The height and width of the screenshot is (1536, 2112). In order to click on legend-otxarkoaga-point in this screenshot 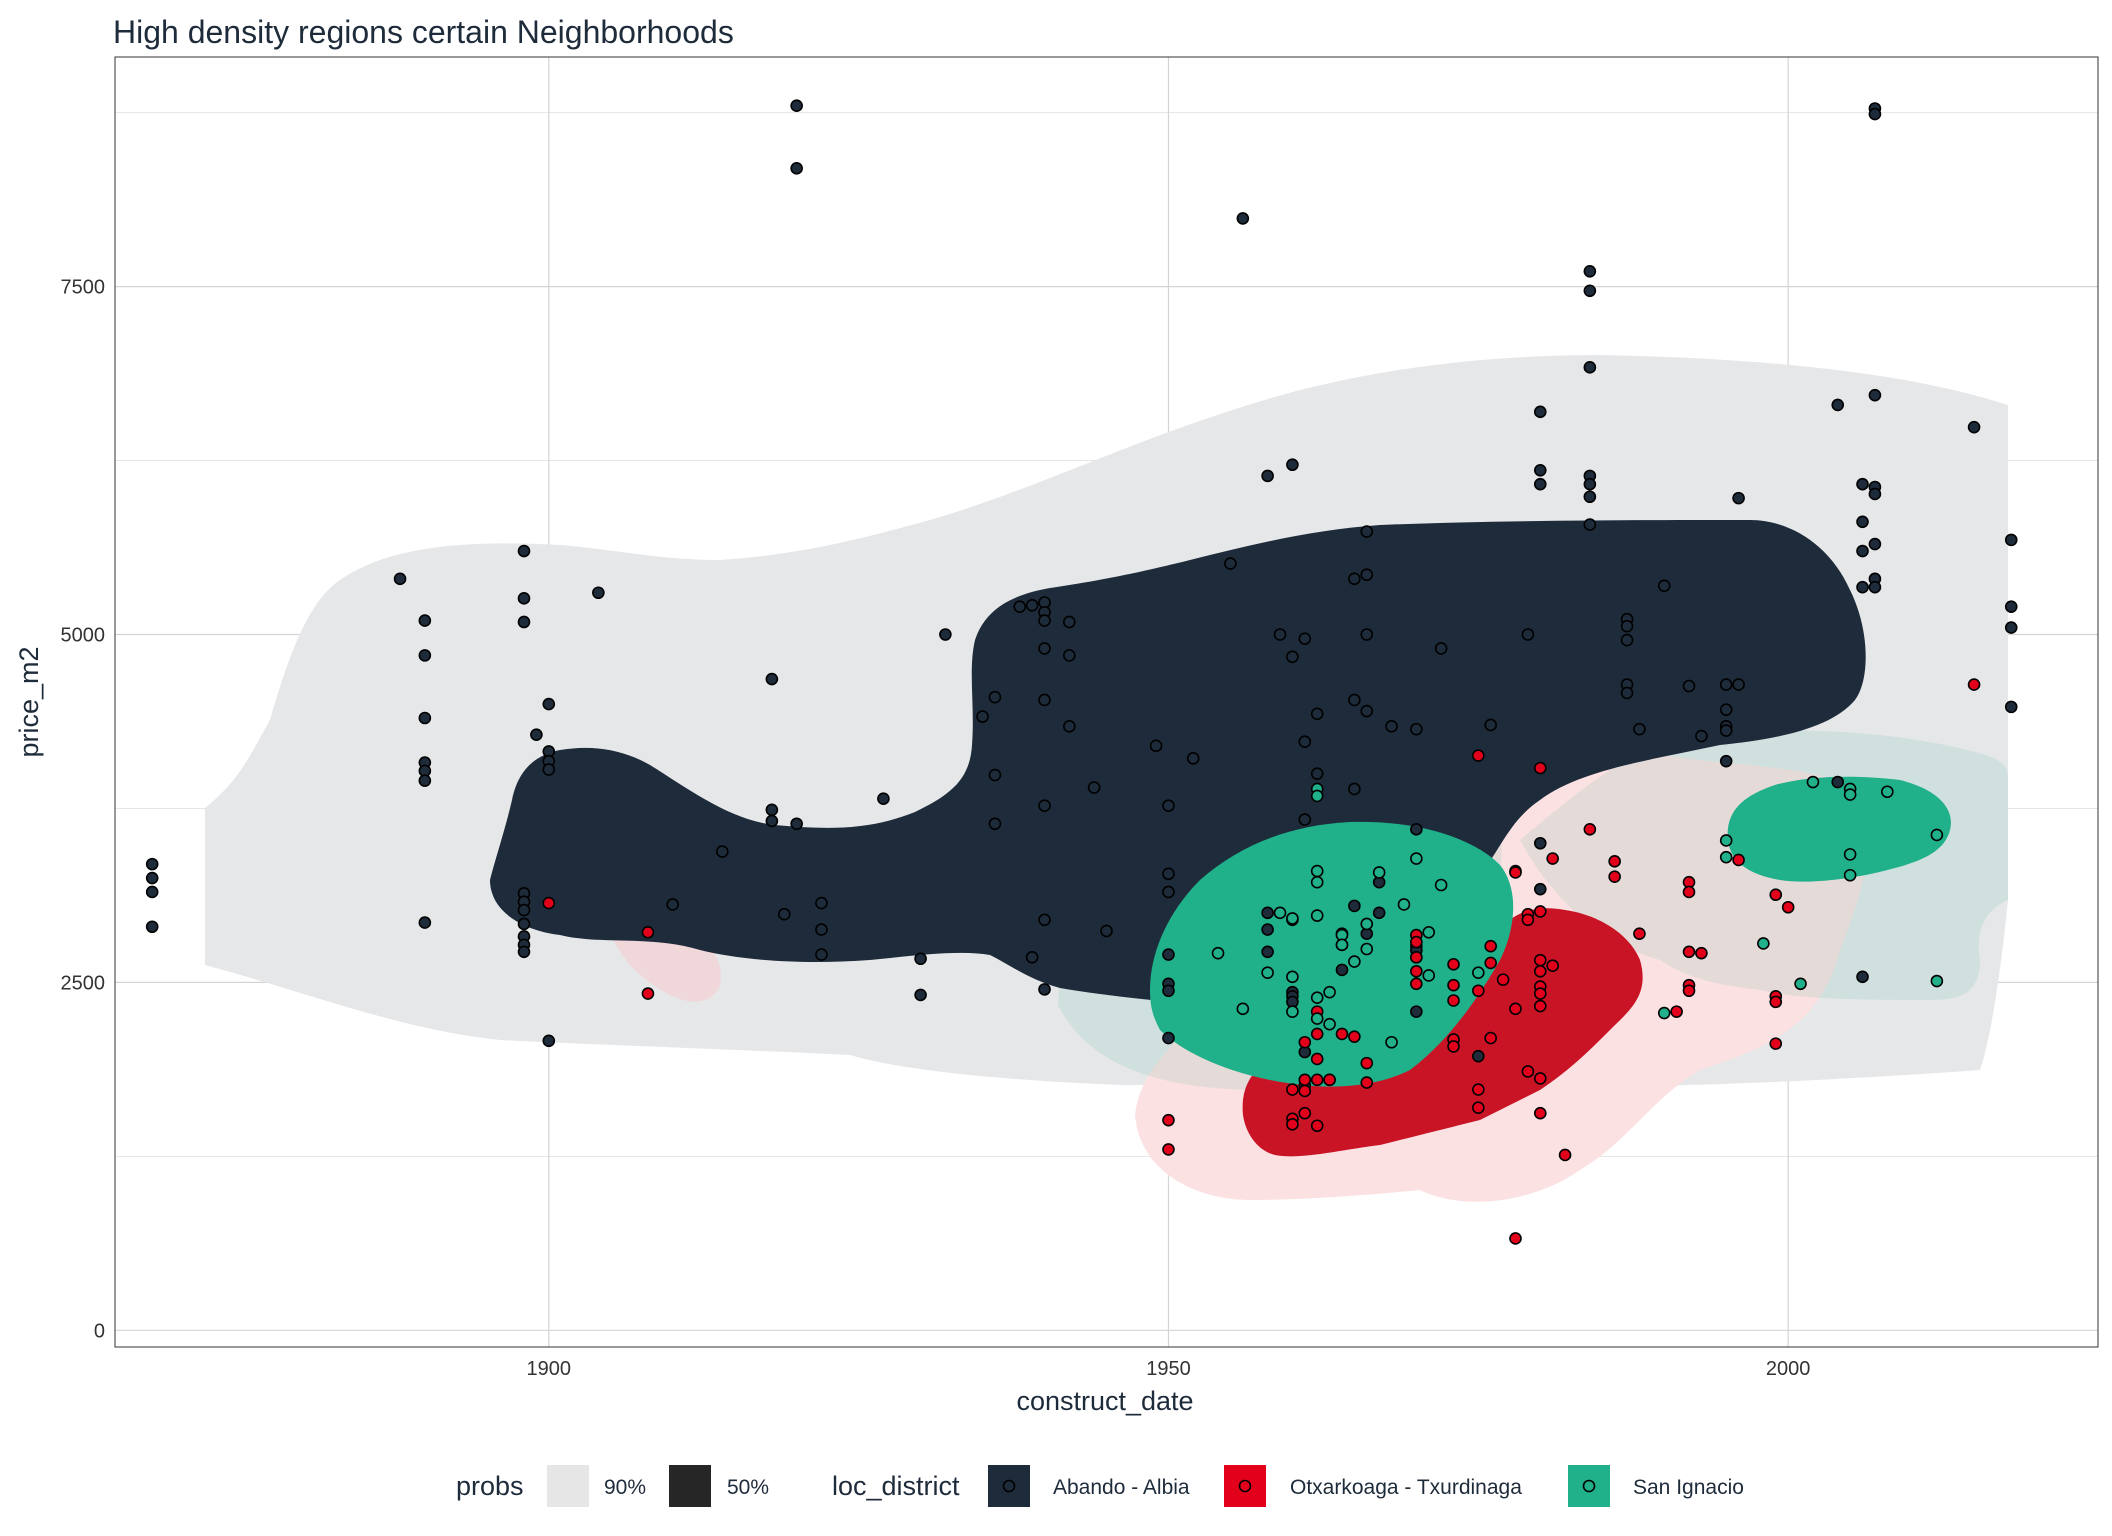, I will do `click(1245, 1486)`.